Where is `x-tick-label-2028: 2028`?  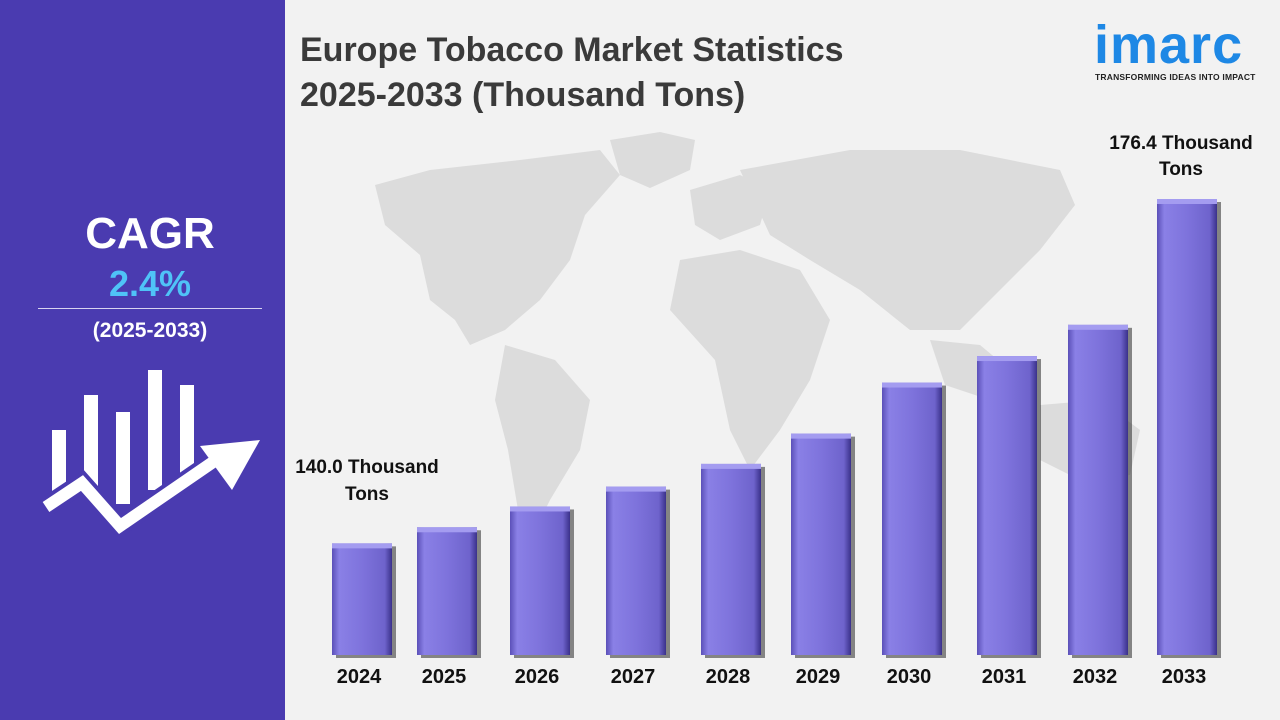
x-tick-label-2028: 2028 is located at coordinates (728, 677).